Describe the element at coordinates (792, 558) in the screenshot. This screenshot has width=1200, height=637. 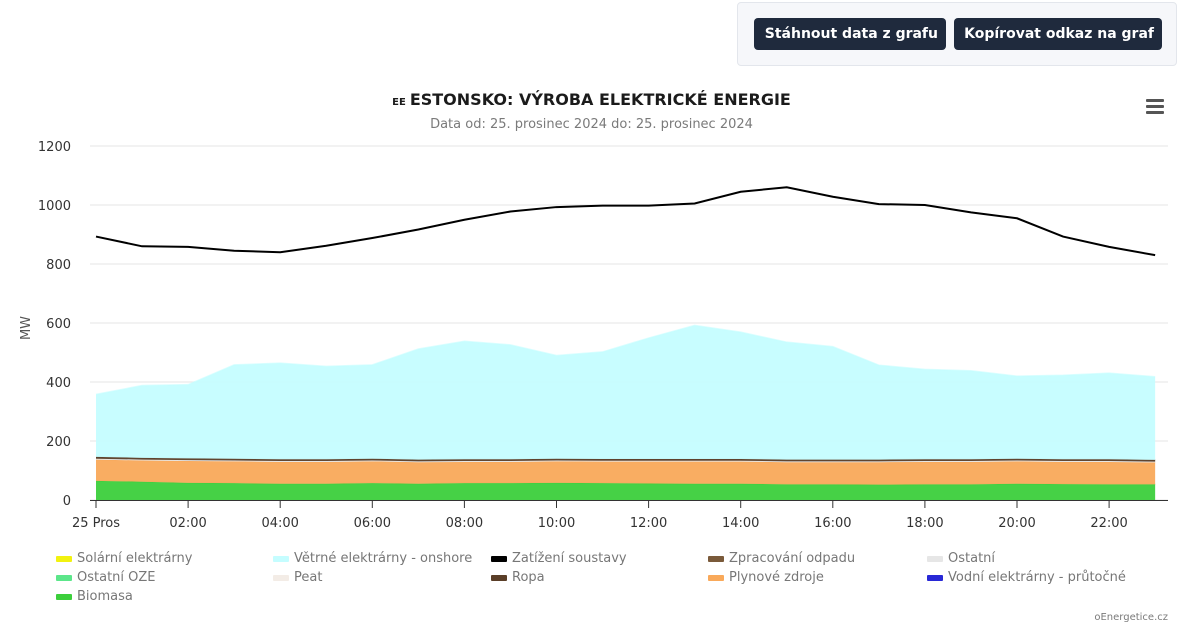
I see `legend-label: Zpracování odpadu` at that location.